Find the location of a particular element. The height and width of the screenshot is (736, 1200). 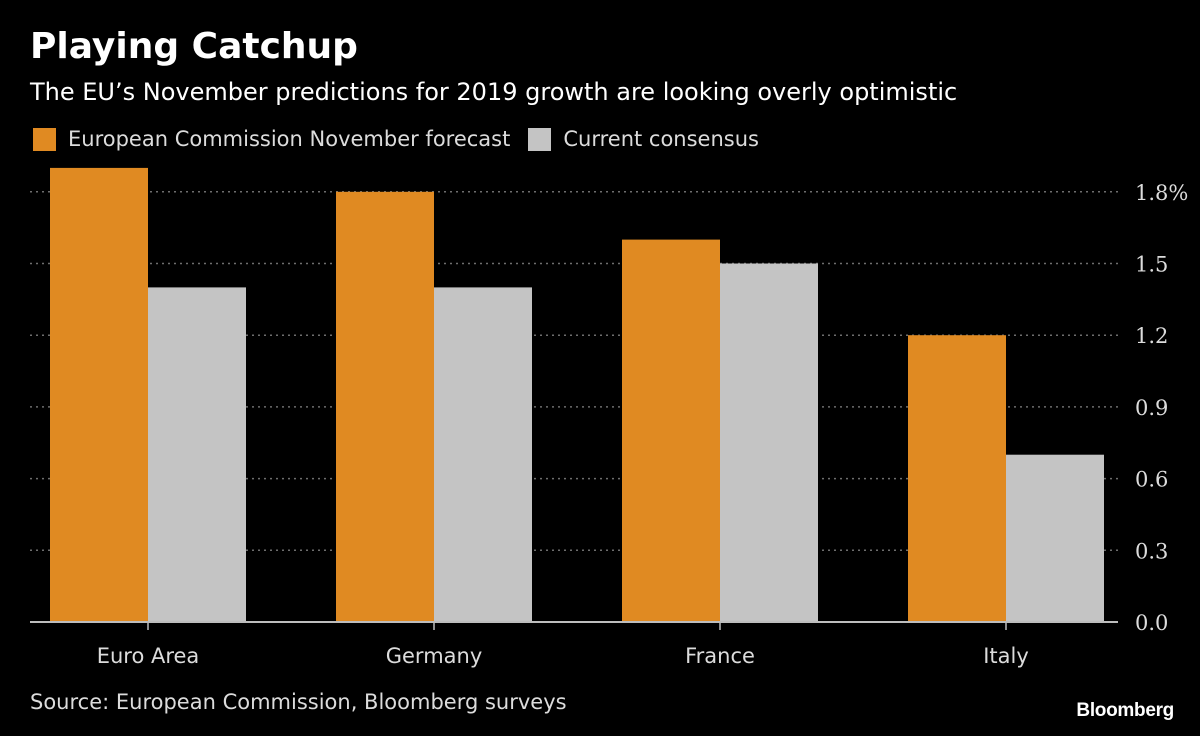

y-tick-label: 1.8% is located at coordinates (1161, 193).